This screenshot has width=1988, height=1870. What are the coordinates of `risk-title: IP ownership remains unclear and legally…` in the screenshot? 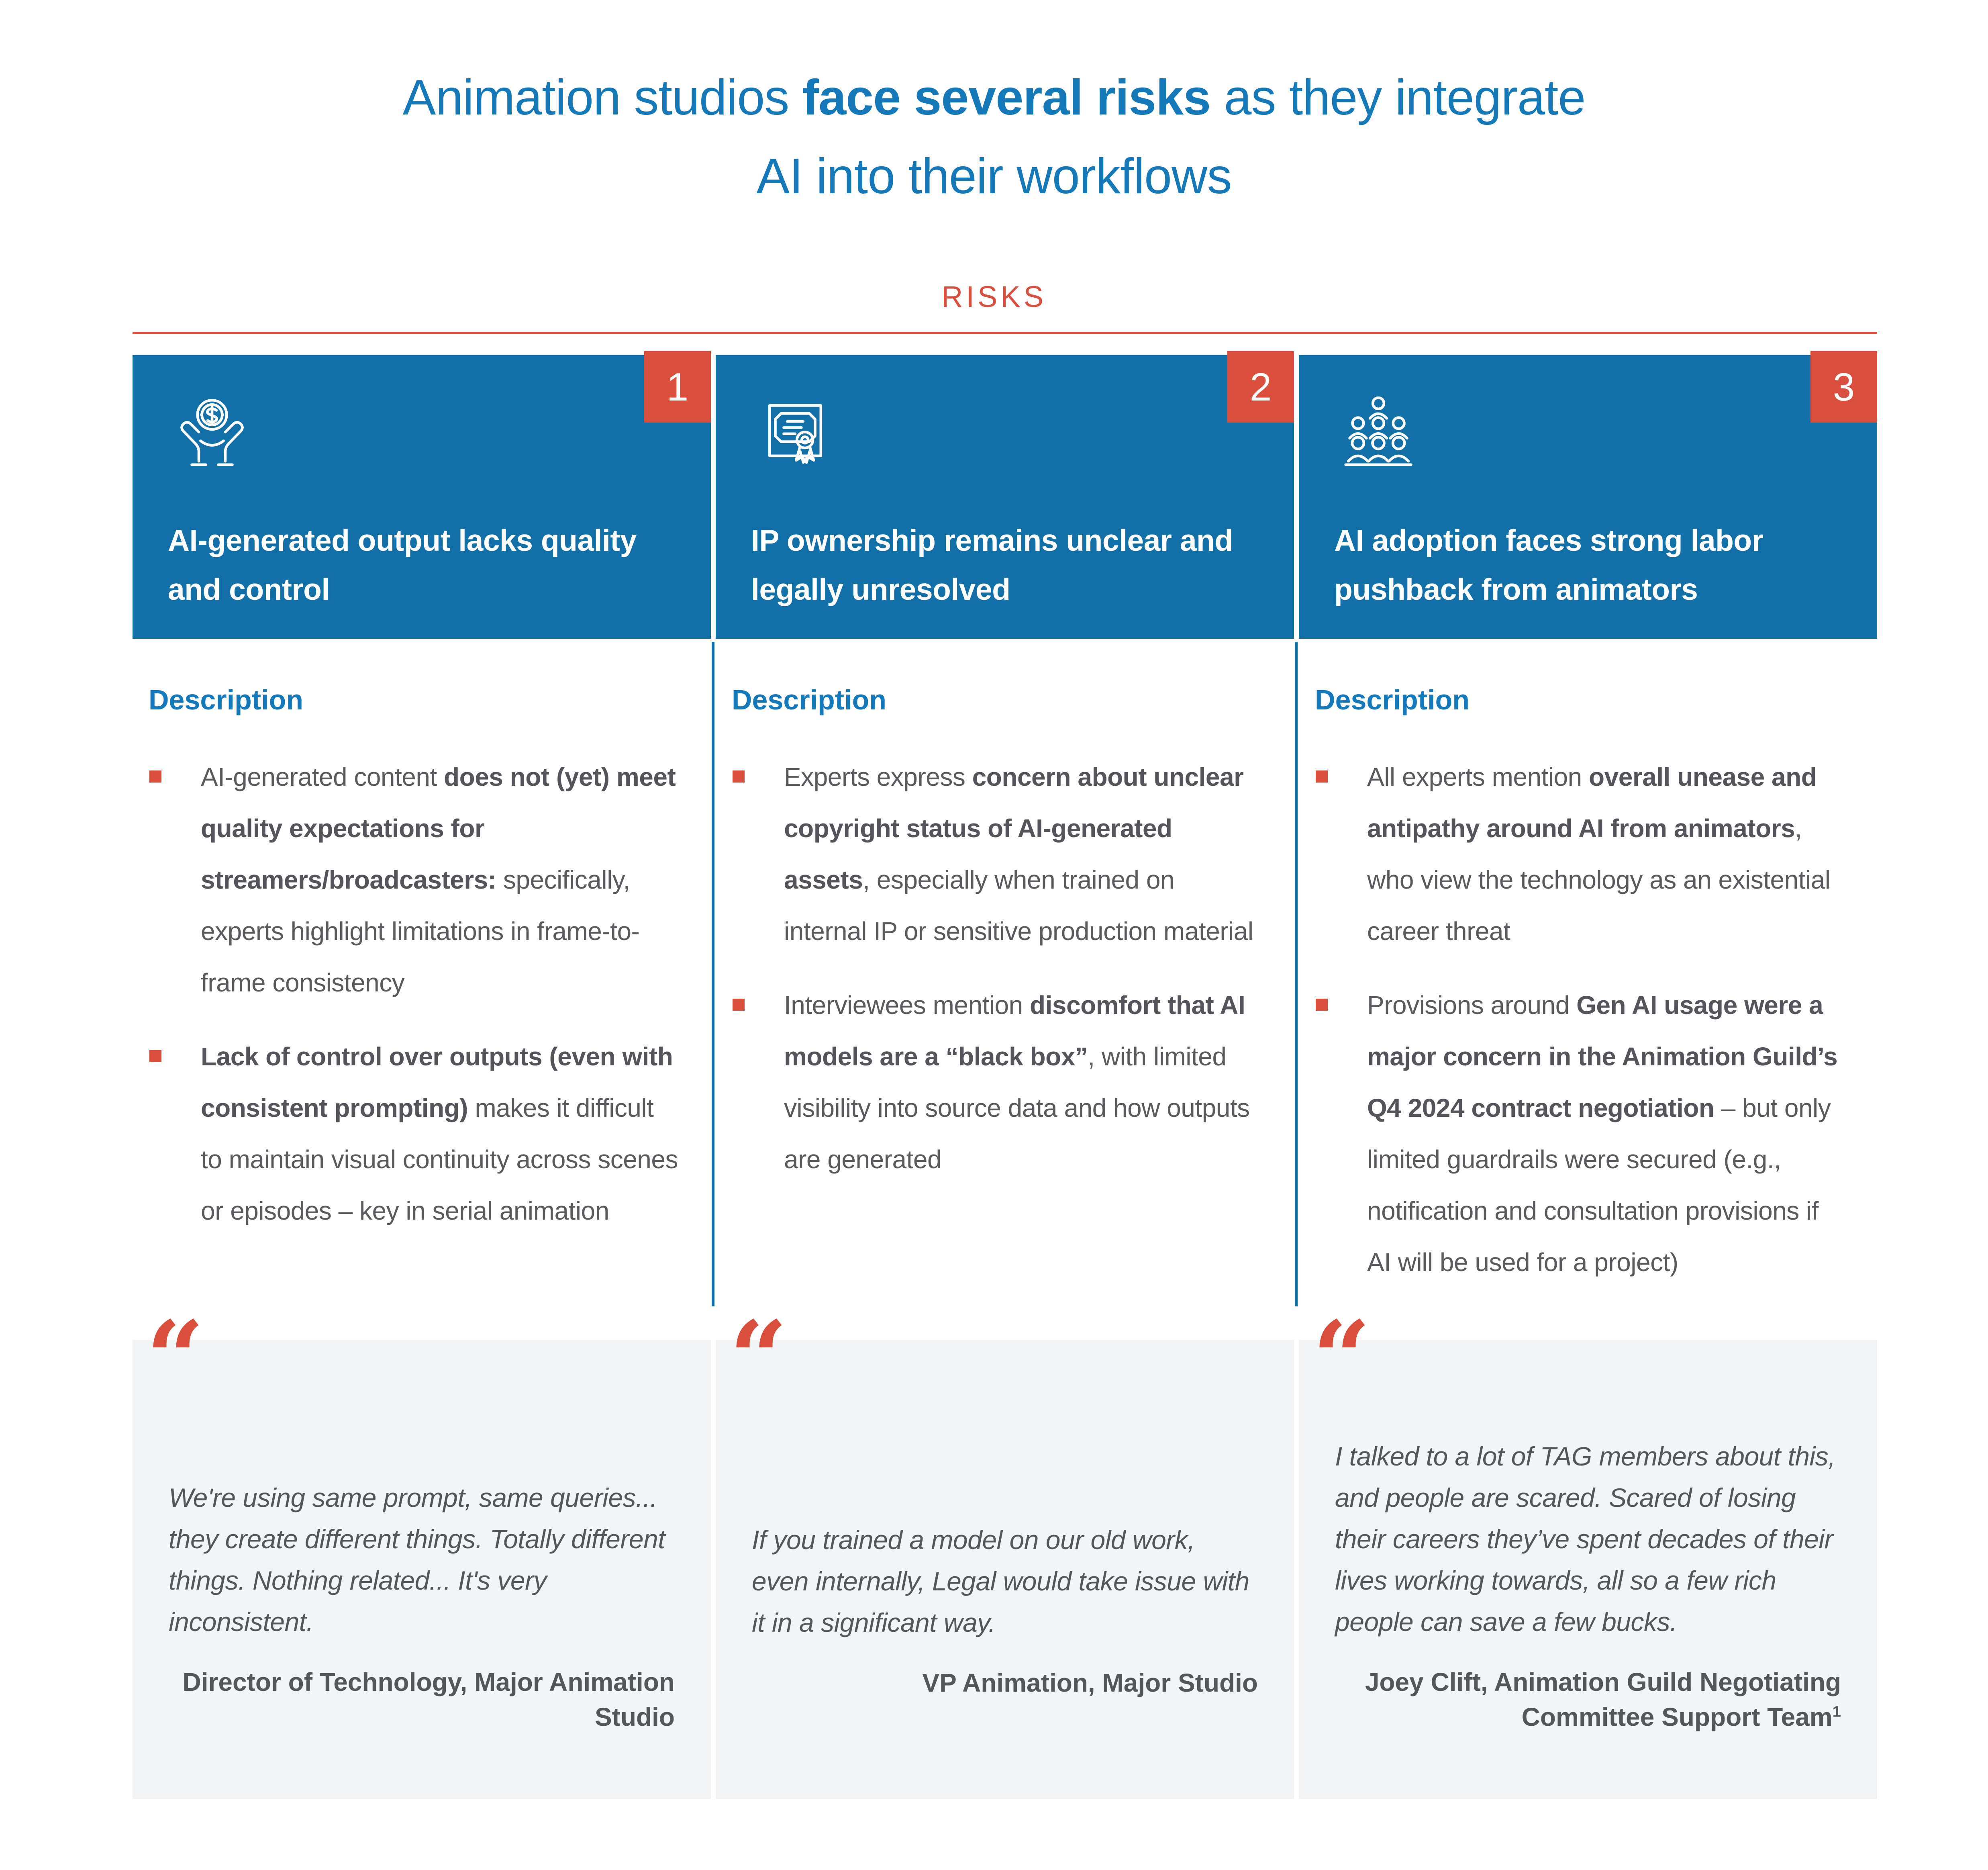 It's located at (992, 564).